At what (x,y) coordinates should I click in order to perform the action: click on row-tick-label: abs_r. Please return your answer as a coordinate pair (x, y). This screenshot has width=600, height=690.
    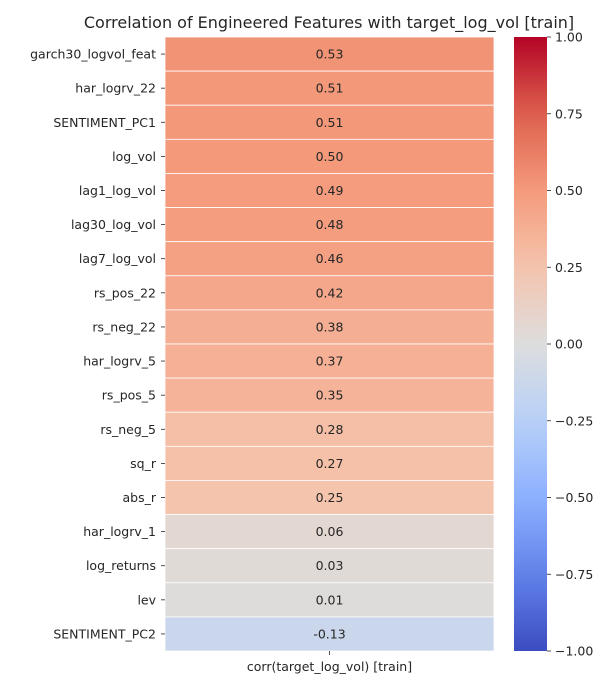
    Looking at the image, I should click on (140, 497).